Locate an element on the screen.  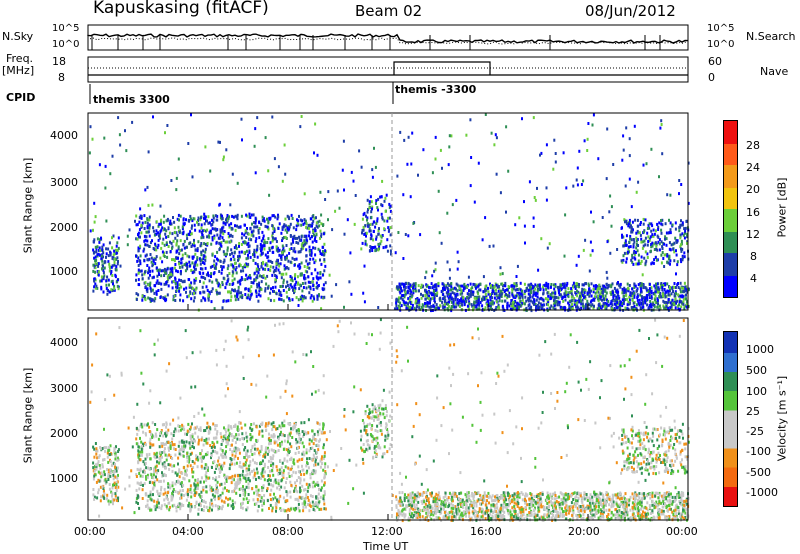
cpid-label: CPID is located at coordinates (21, 97).